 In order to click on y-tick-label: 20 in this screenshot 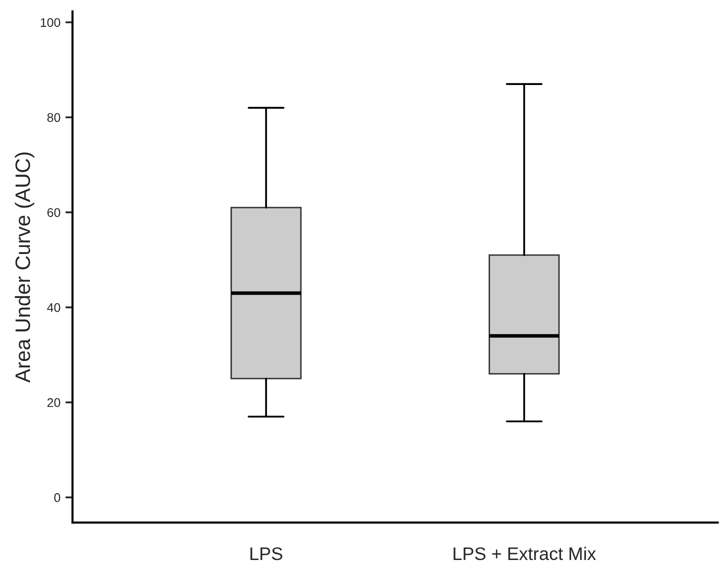, I will do `click(53, 403)`.